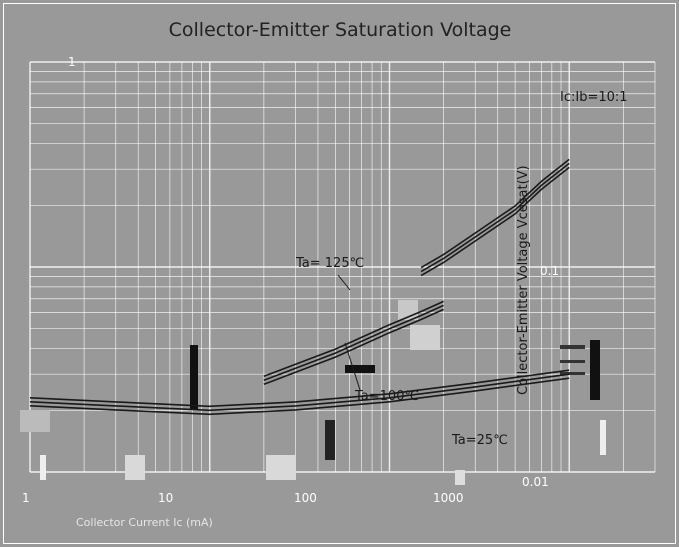 The image size is (679, 547). I want to click on y-tick-label: 0.01, so click(535, 482).